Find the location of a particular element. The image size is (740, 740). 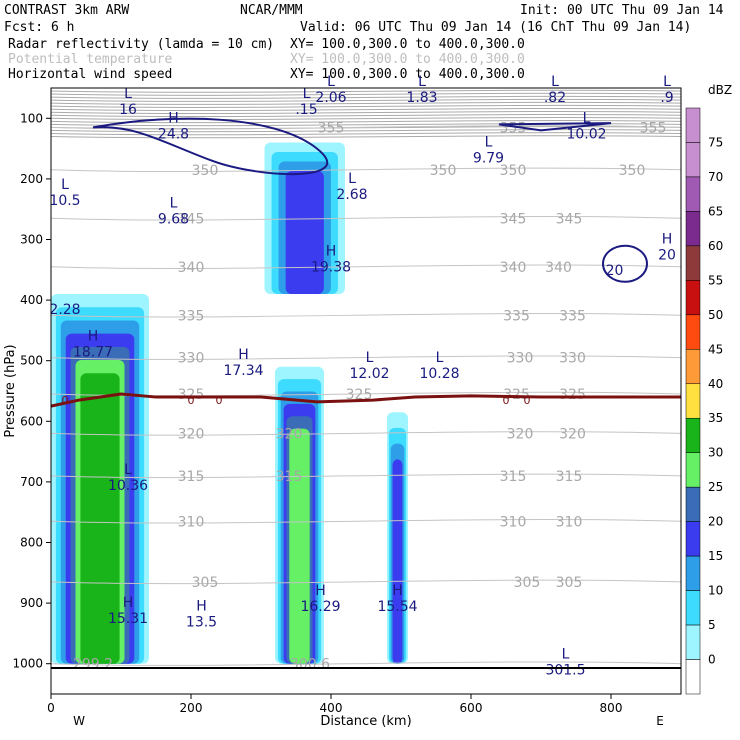

extremum-value: 16.29 is located at coordinates (320, 607).